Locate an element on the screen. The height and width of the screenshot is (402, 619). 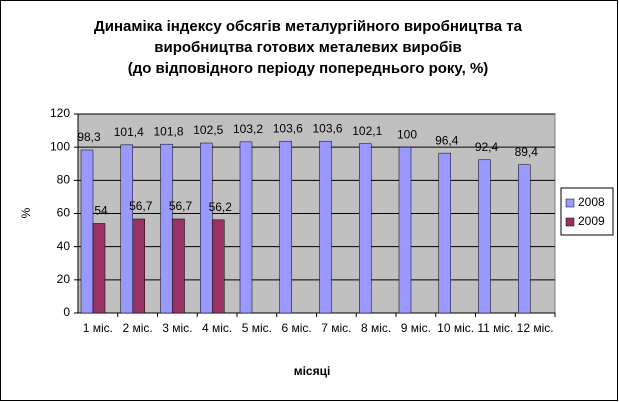
x-tick-label: 11 міс. is located at coordinates (495, 328).